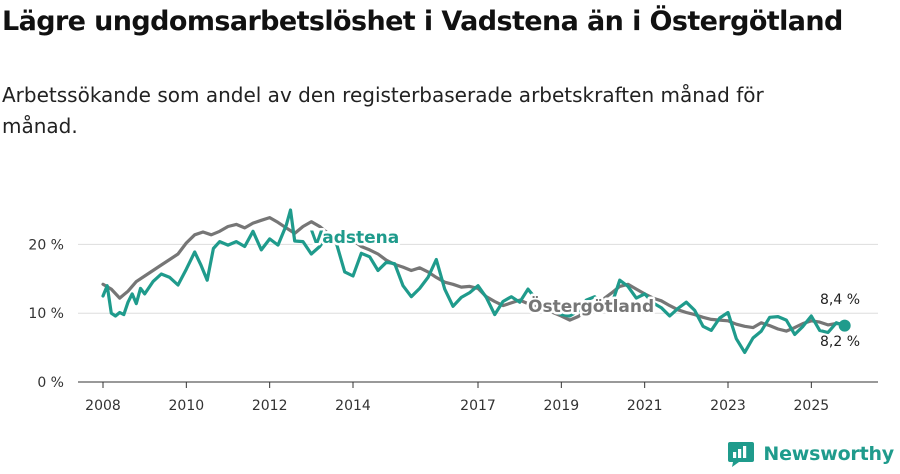  I want to click on x-tick-label: 2023, so click(728, 406).